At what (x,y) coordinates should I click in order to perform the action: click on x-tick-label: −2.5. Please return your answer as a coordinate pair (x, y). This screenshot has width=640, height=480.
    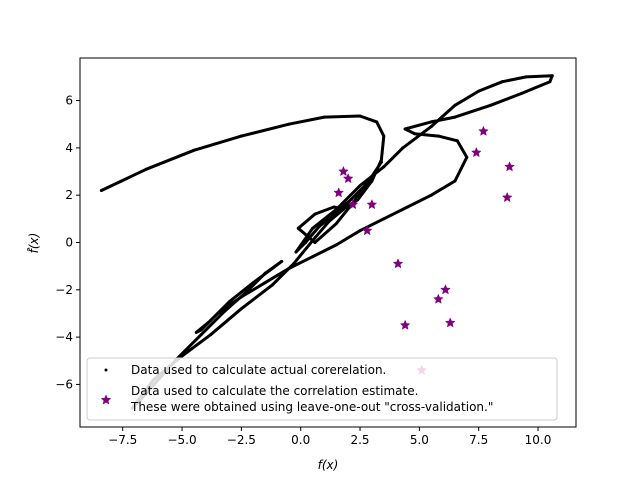
    Looking at the image, I should click on (241, 440).